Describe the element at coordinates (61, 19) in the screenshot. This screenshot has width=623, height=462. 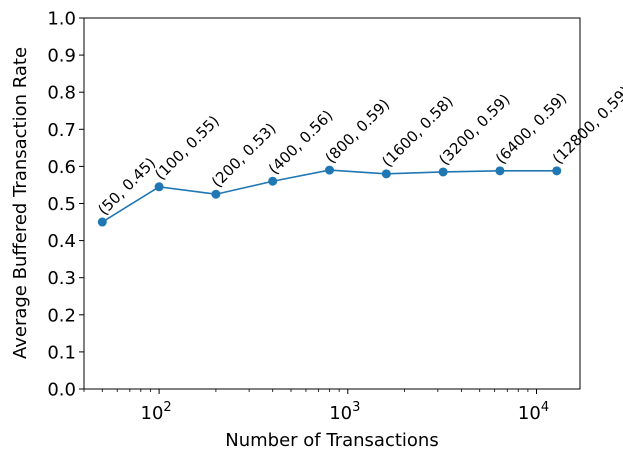
I see `y-tick-label: 1.0` at that location.